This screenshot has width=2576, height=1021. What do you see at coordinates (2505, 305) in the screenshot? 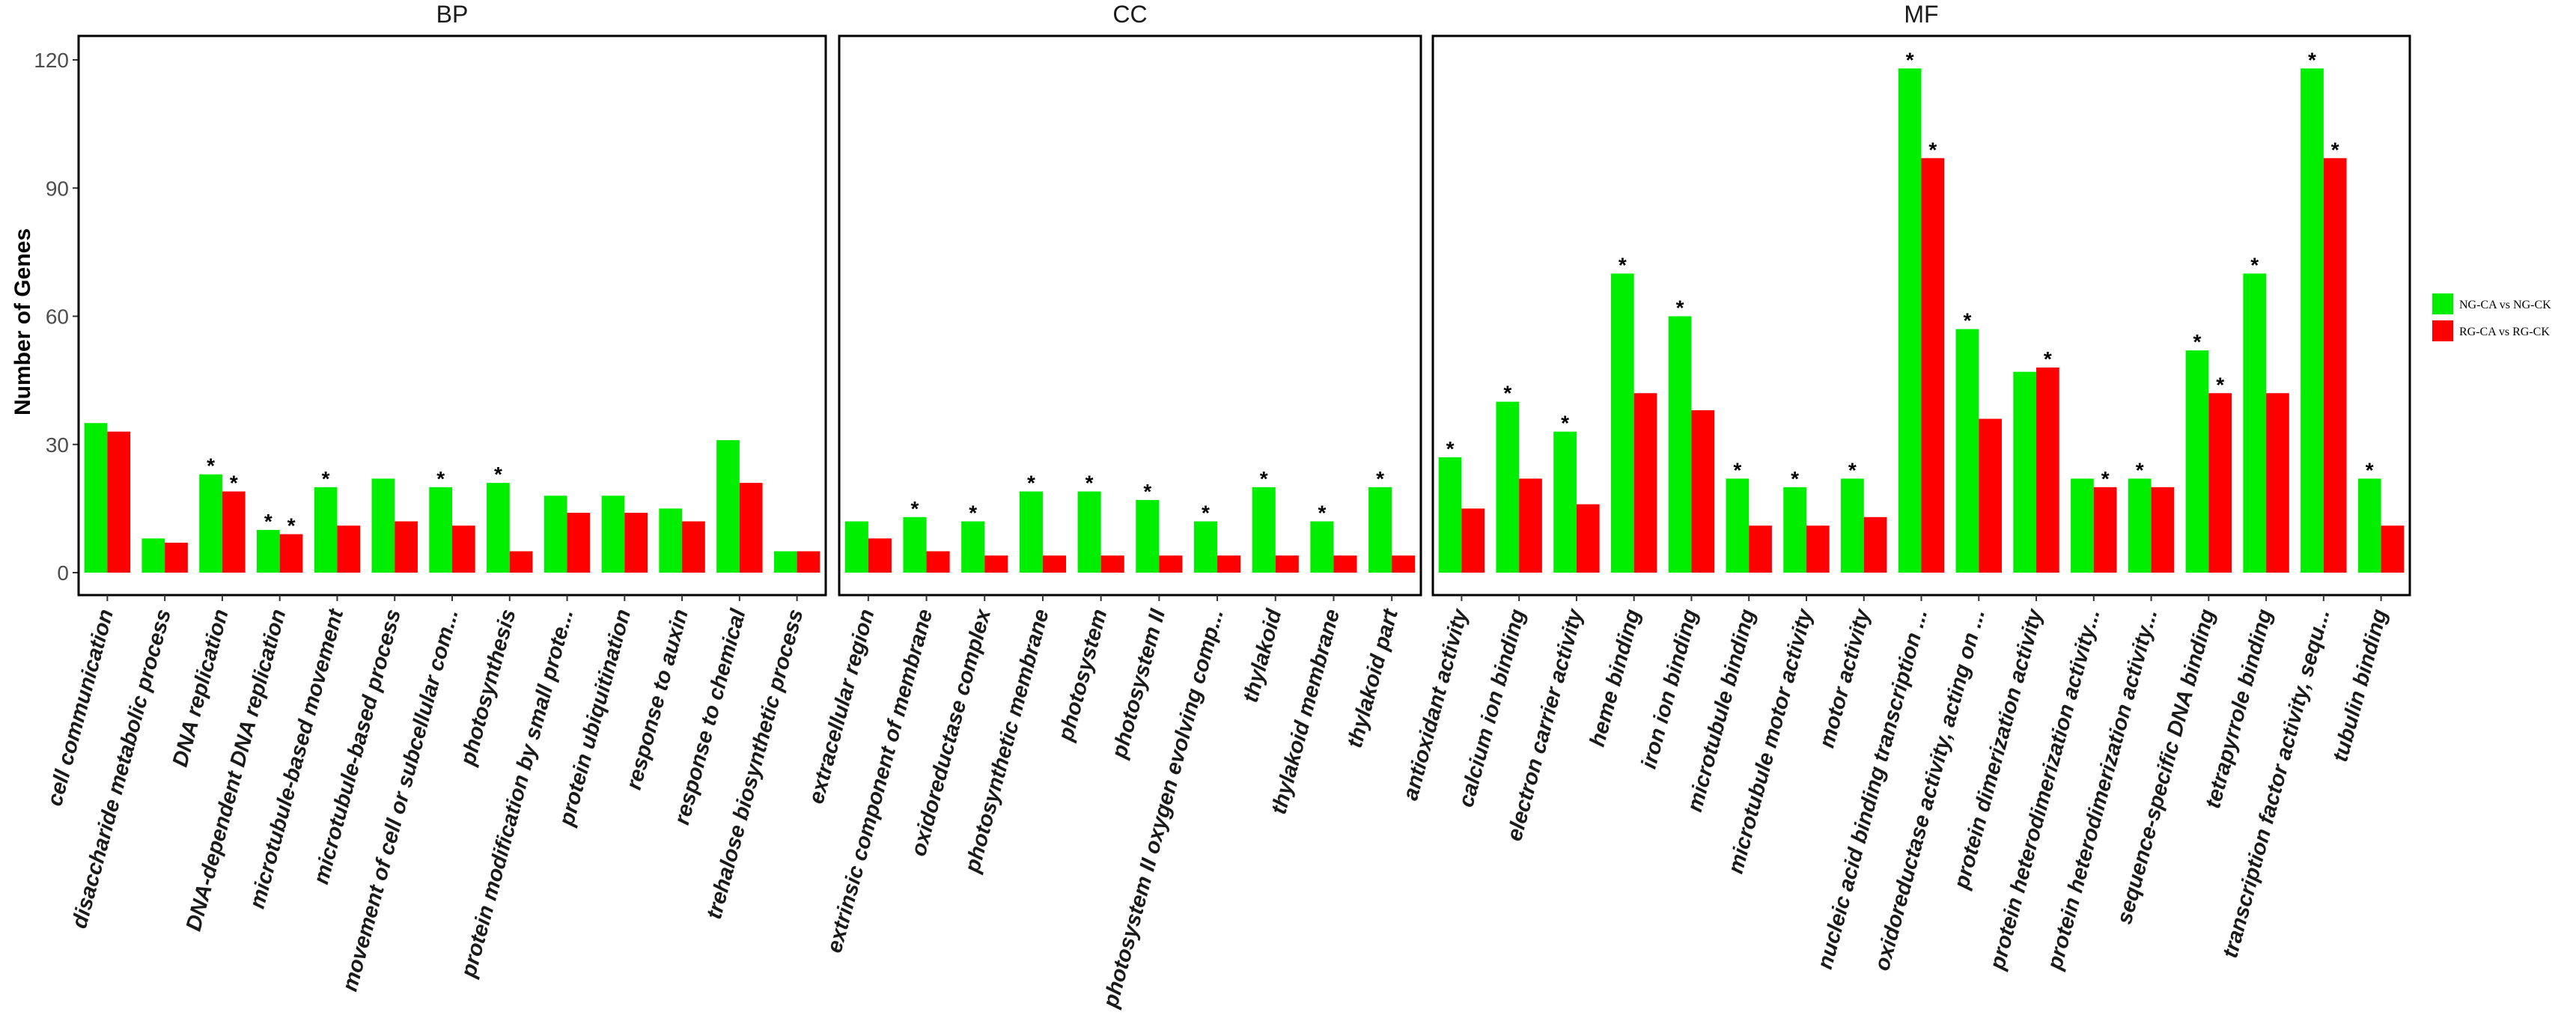
I see `legend-label: NG-CA vs NG-CK` at bounding box center [2505, 305].